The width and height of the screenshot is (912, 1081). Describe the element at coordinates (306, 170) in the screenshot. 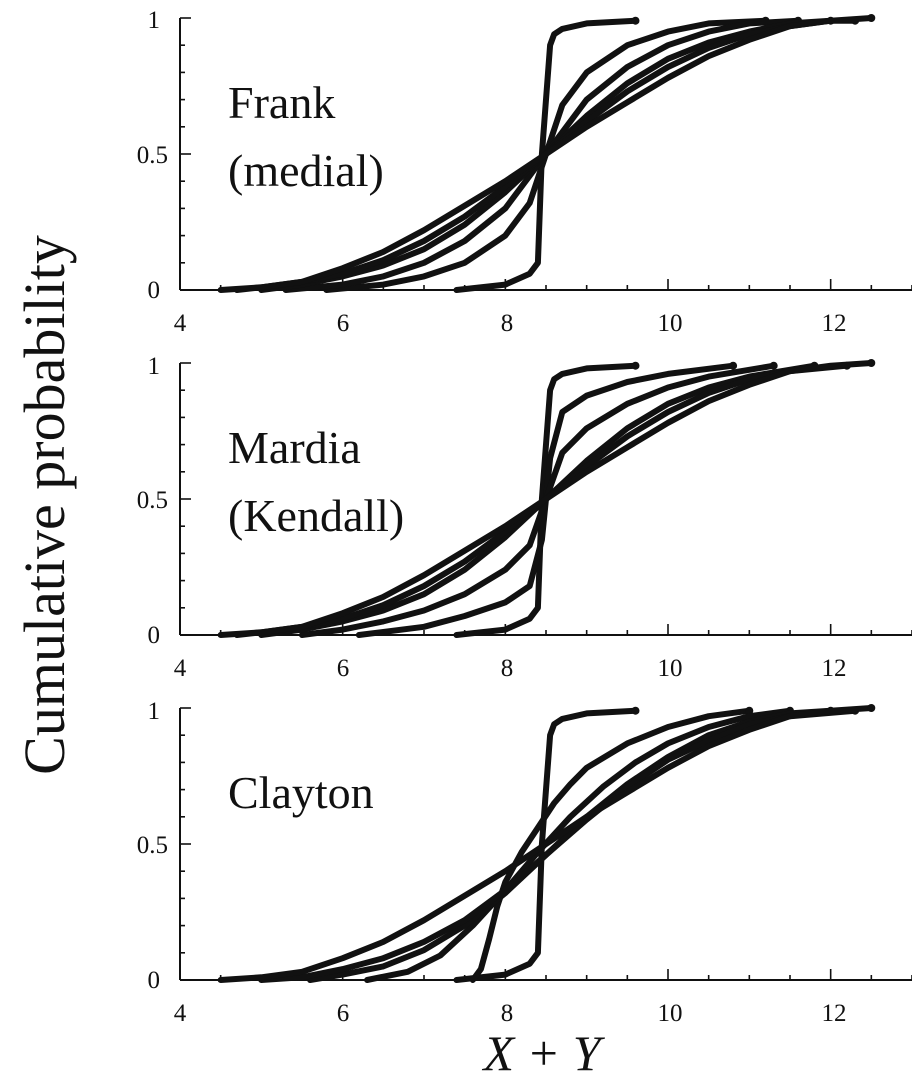

I see `panel-label-frank-line-2: (medial)` at that location.